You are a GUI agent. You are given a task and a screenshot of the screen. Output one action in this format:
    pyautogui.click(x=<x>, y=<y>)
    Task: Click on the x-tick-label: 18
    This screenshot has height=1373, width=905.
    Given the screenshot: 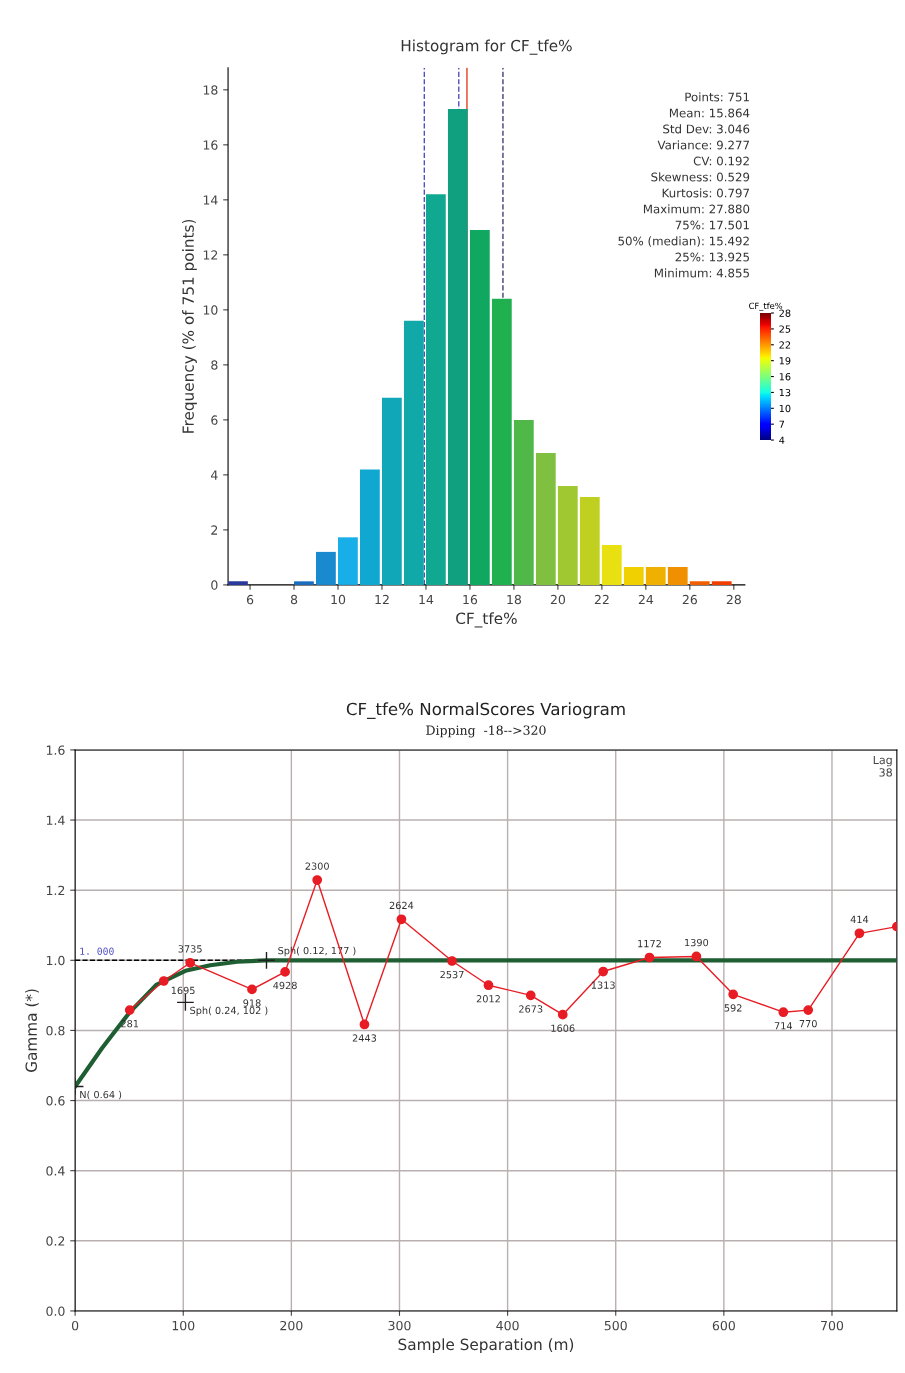 What is the action you would take?
    pyautogui.click(x=514, y=599)
    